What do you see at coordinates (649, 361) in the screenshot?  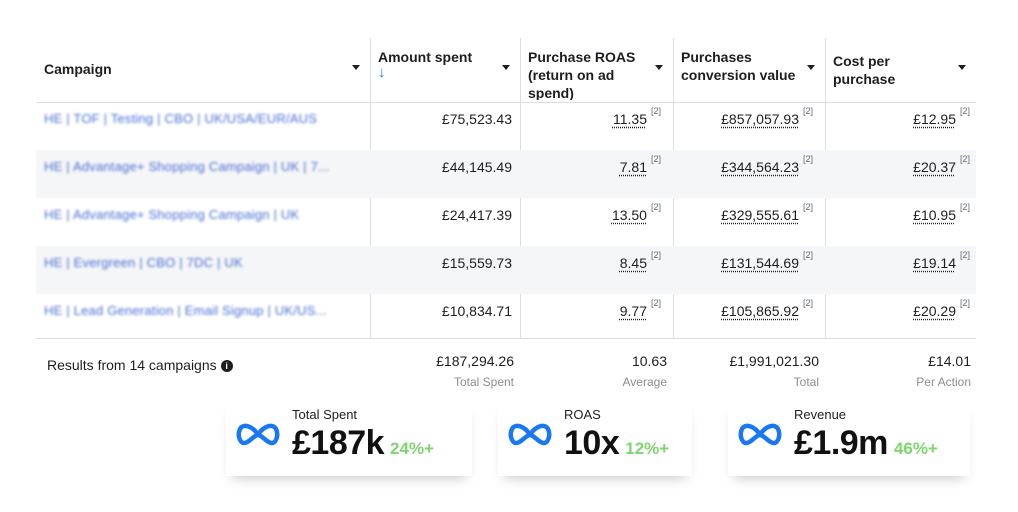 I see `average-roas-value: 10.63` at bounding box center [649, 361].